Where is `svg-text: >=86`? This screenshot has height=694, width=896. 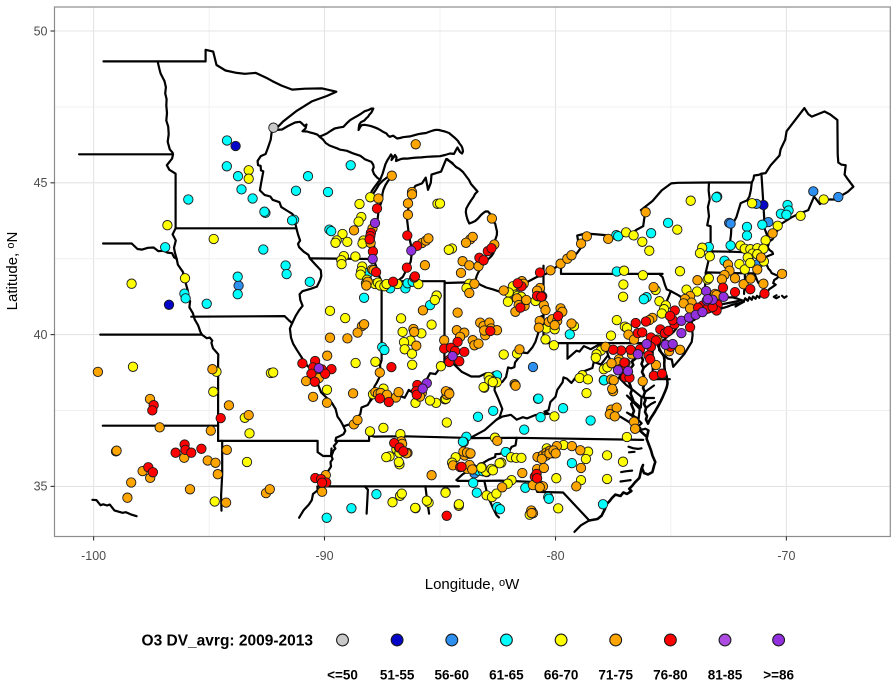
svg-text: >=86 is located at coordinates (778, 675).